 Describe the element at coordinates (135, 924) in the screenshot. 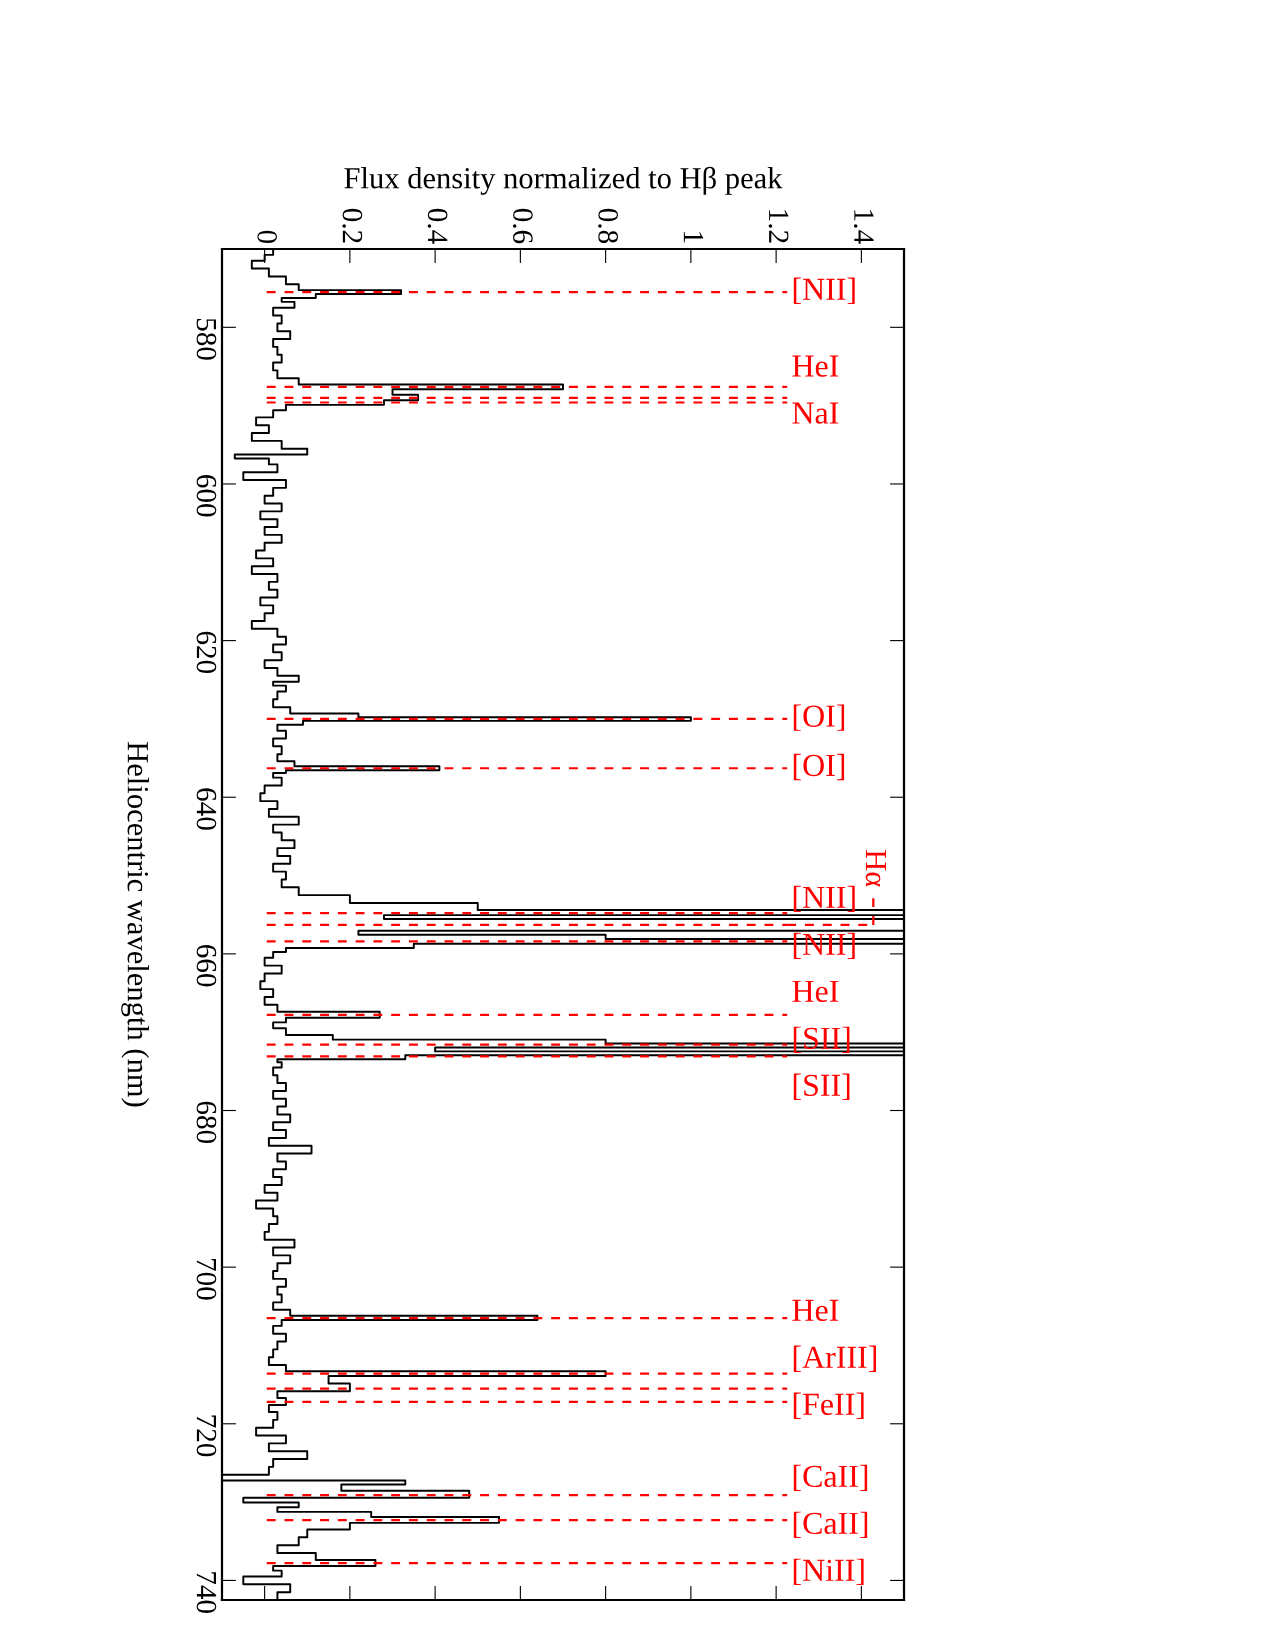

I see `y-axis-title: Heliocentric wavelength (nm)` at that location.